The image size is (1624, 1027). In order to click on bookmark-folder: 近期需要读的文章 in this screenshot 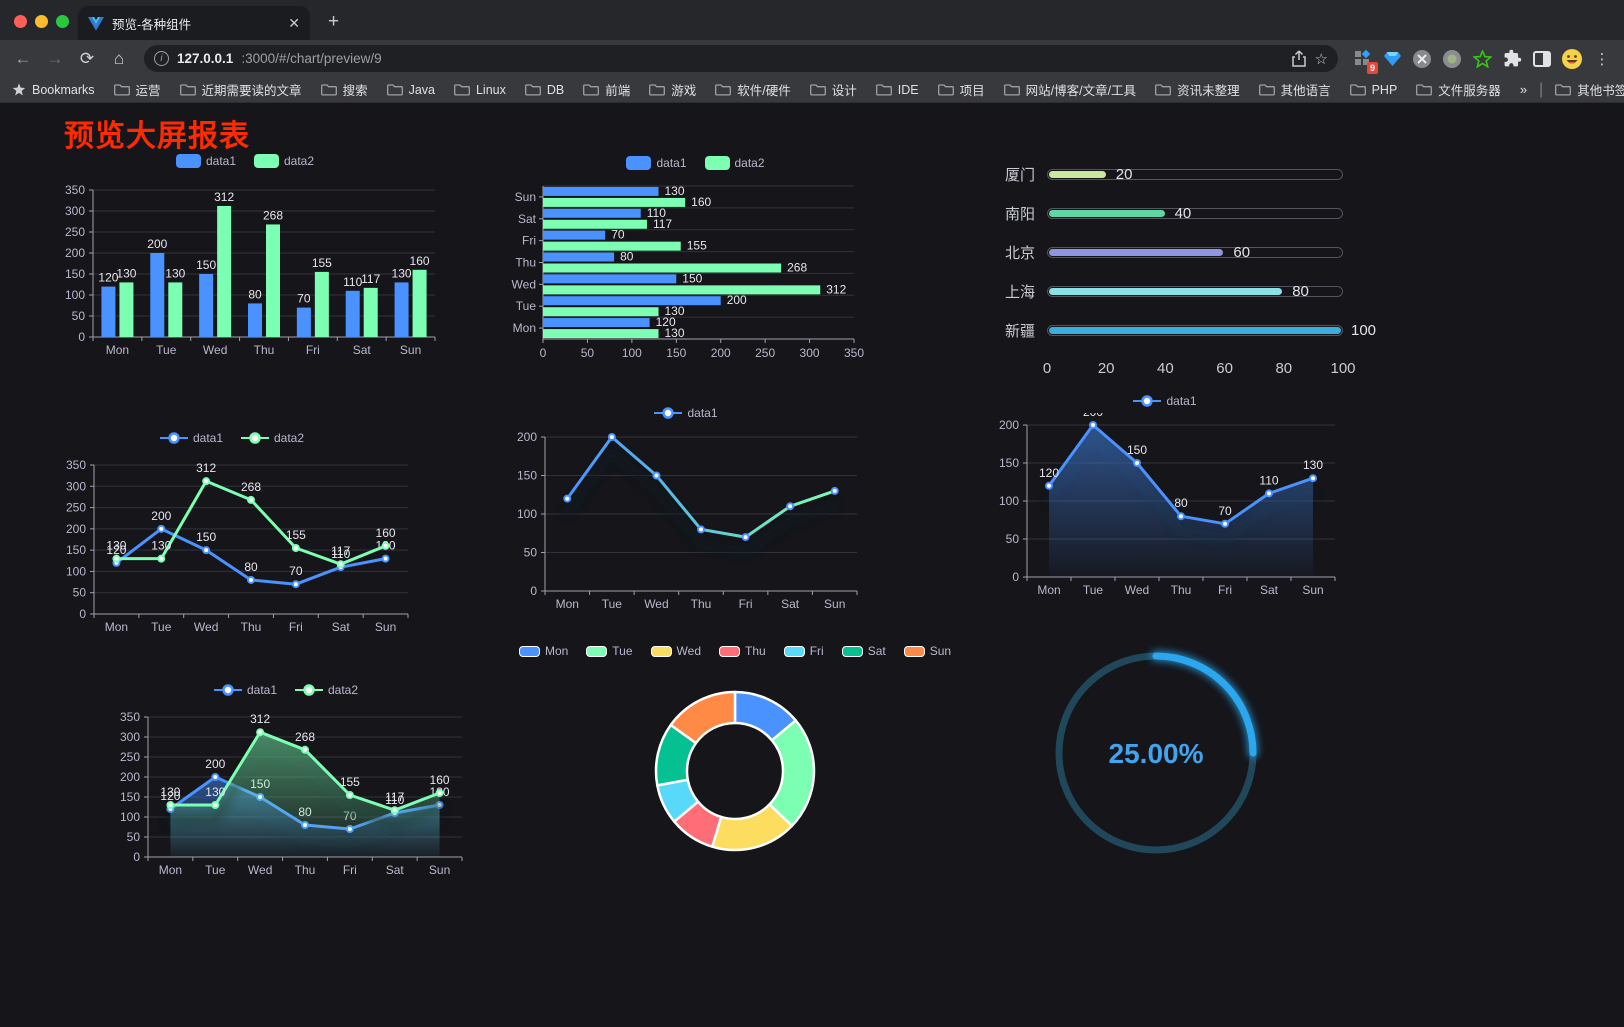, I will do `click(240, 89)`.